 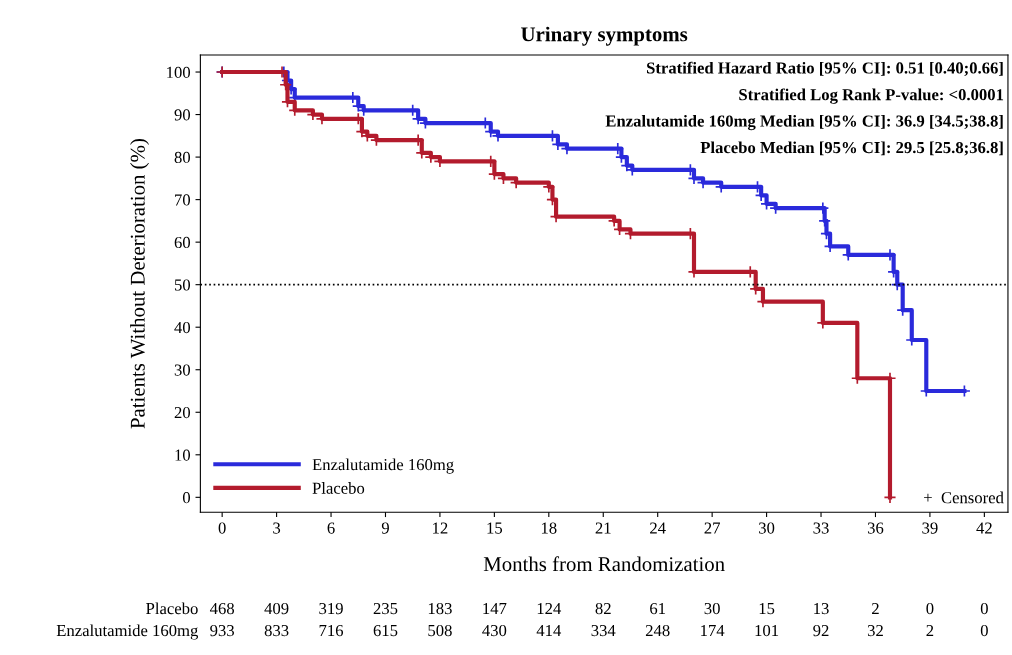 What do you see at coordinates (182, 242) in the screenshot?
I see `y-tick-label: 60` at bounding box center [182, 242].